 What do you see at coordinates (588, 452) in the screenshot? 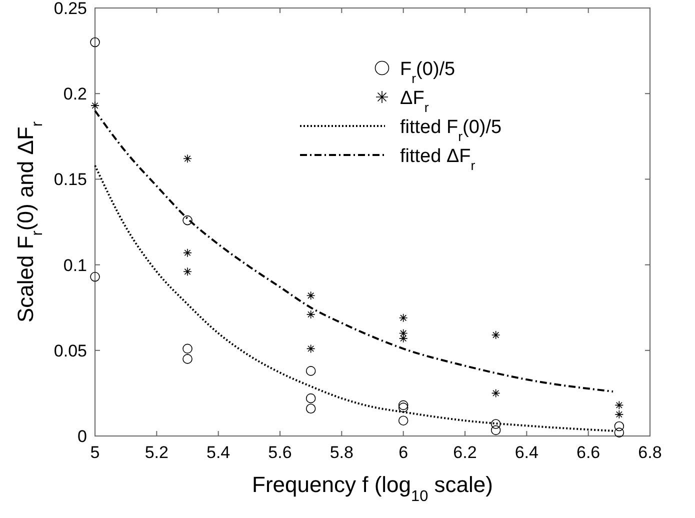
I see `x-tick-label: 6.6` at bounding box center [588, 452].